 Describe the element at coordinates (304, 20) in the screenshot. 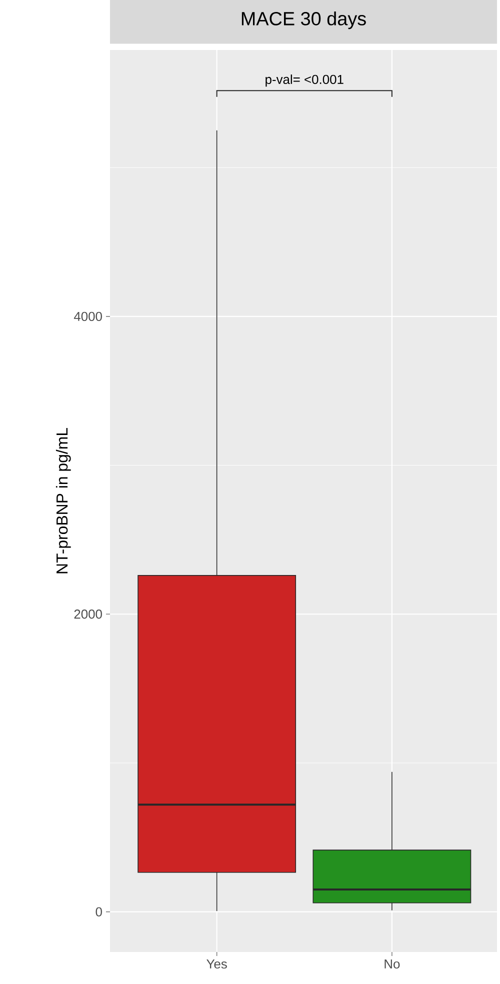

I see `chart-title: MACE 30 days` at that location.